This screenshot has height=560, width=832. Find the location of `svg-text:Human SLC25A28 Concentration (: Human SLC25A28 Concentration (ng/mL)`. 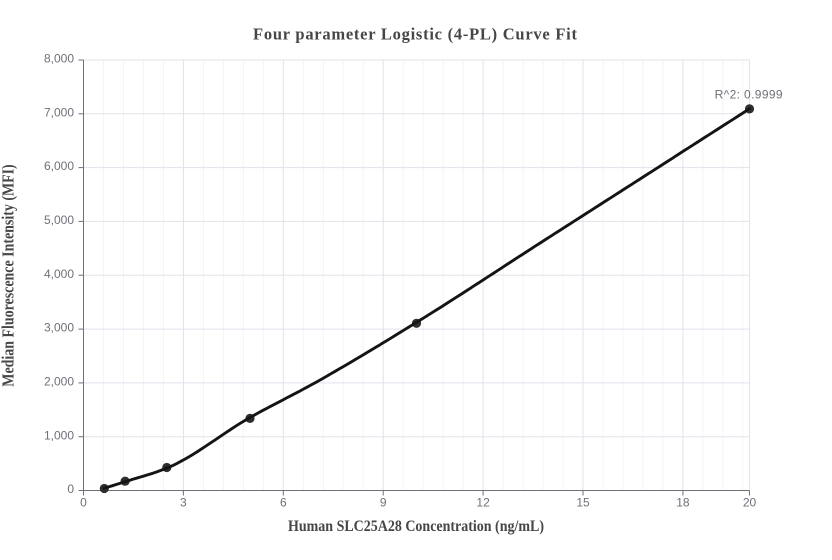

svg-text:Human SLC25A28 Concentration (: Human SLC25A28 Concentration (ng/mL) is located at coordinates (416, 526).